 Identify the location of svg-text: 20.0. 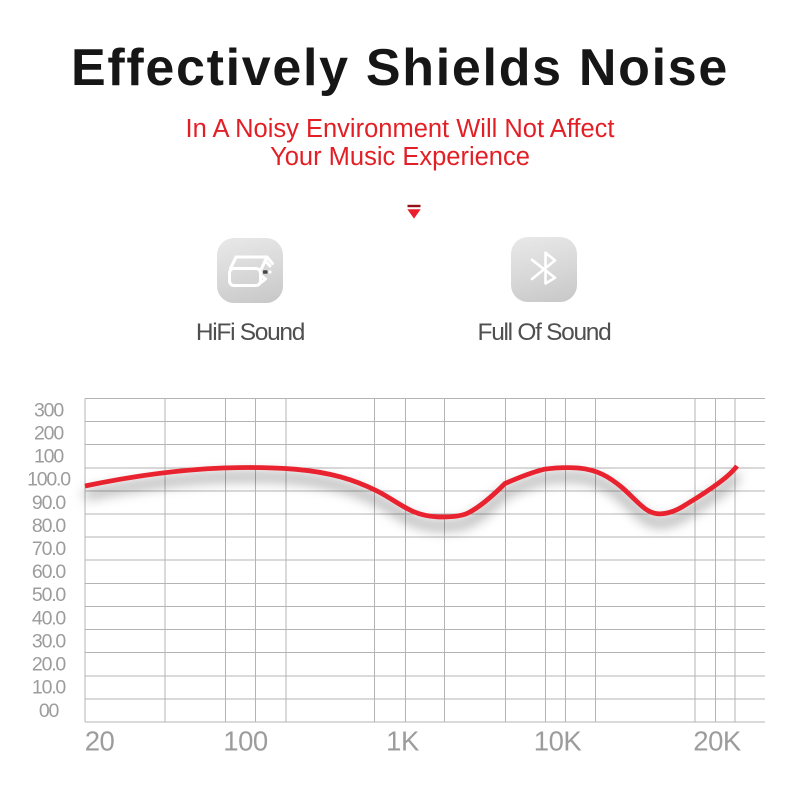
(49, 665).